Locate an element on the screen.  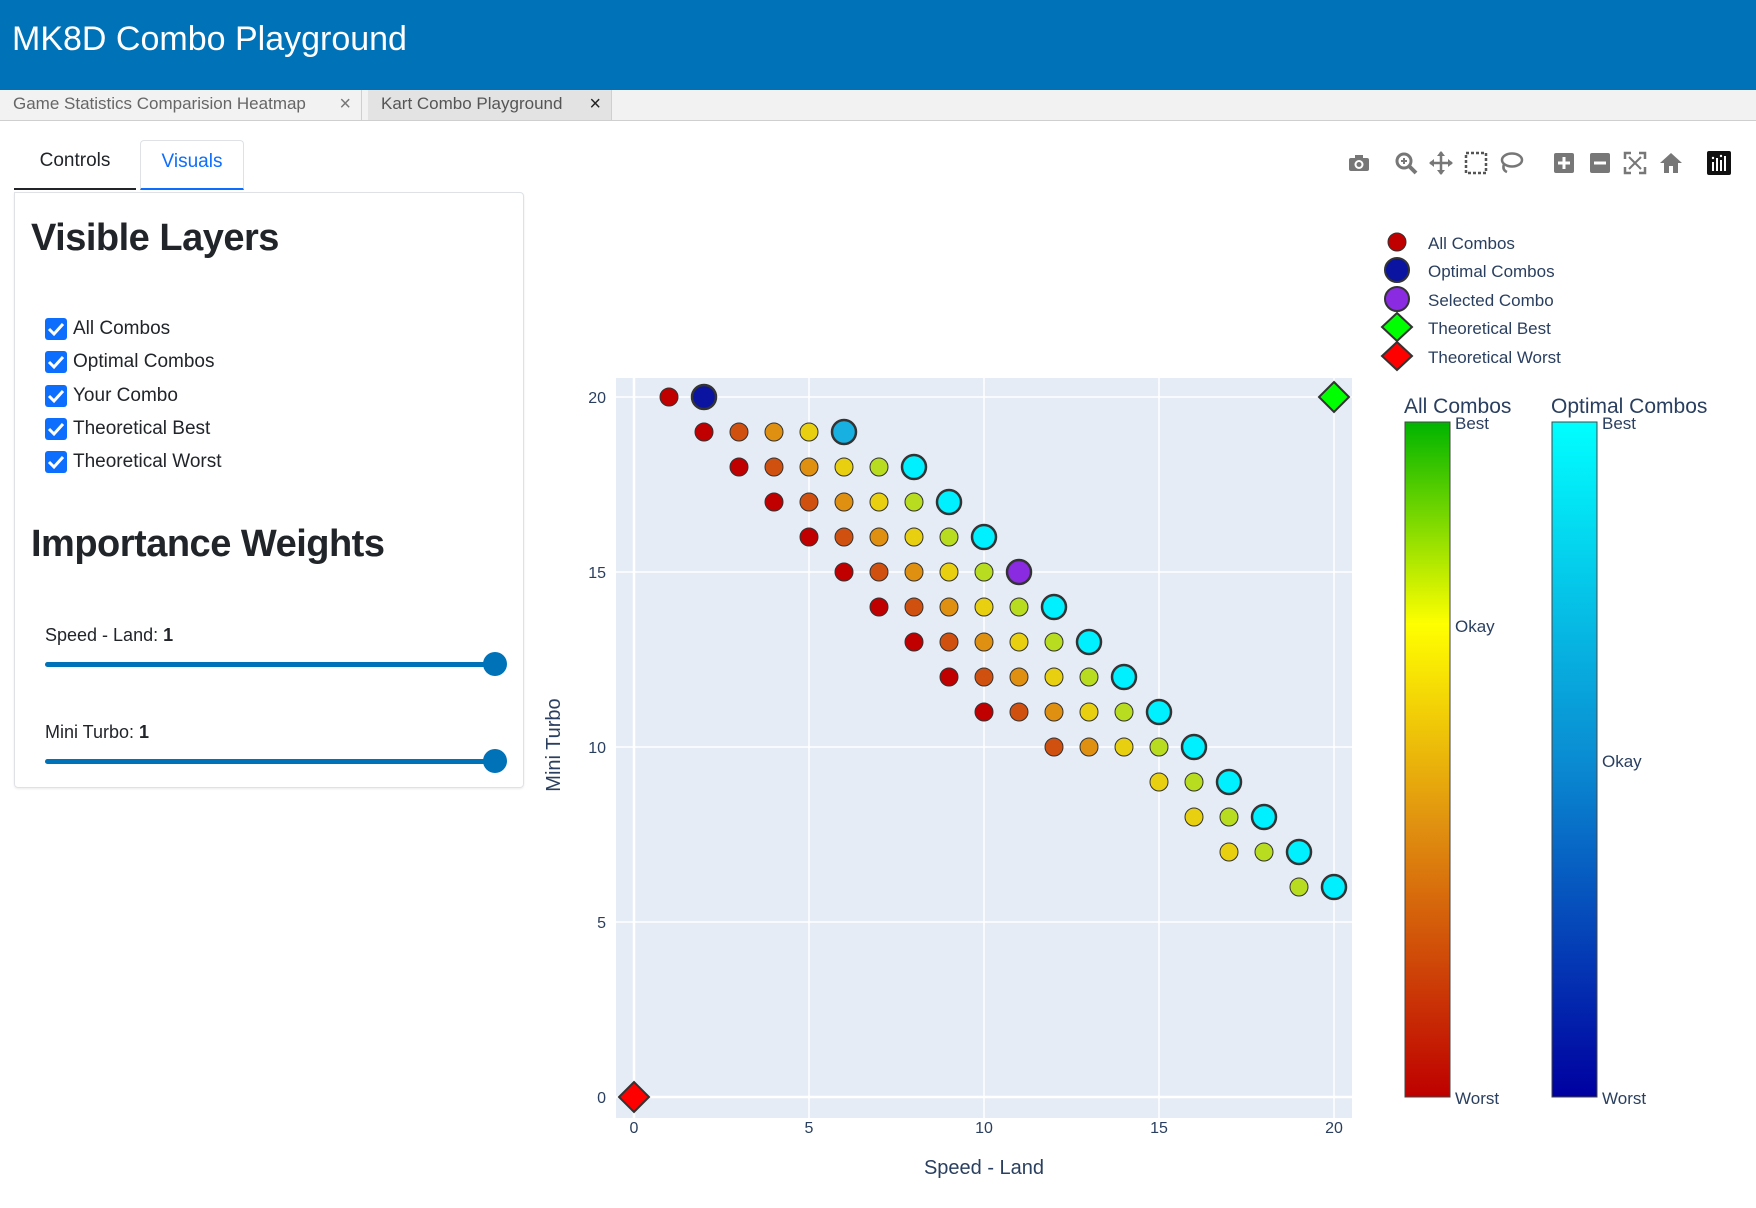
tab-kart-combo-playground: Kart Combo Playground × is located at coordinates (490, 105).